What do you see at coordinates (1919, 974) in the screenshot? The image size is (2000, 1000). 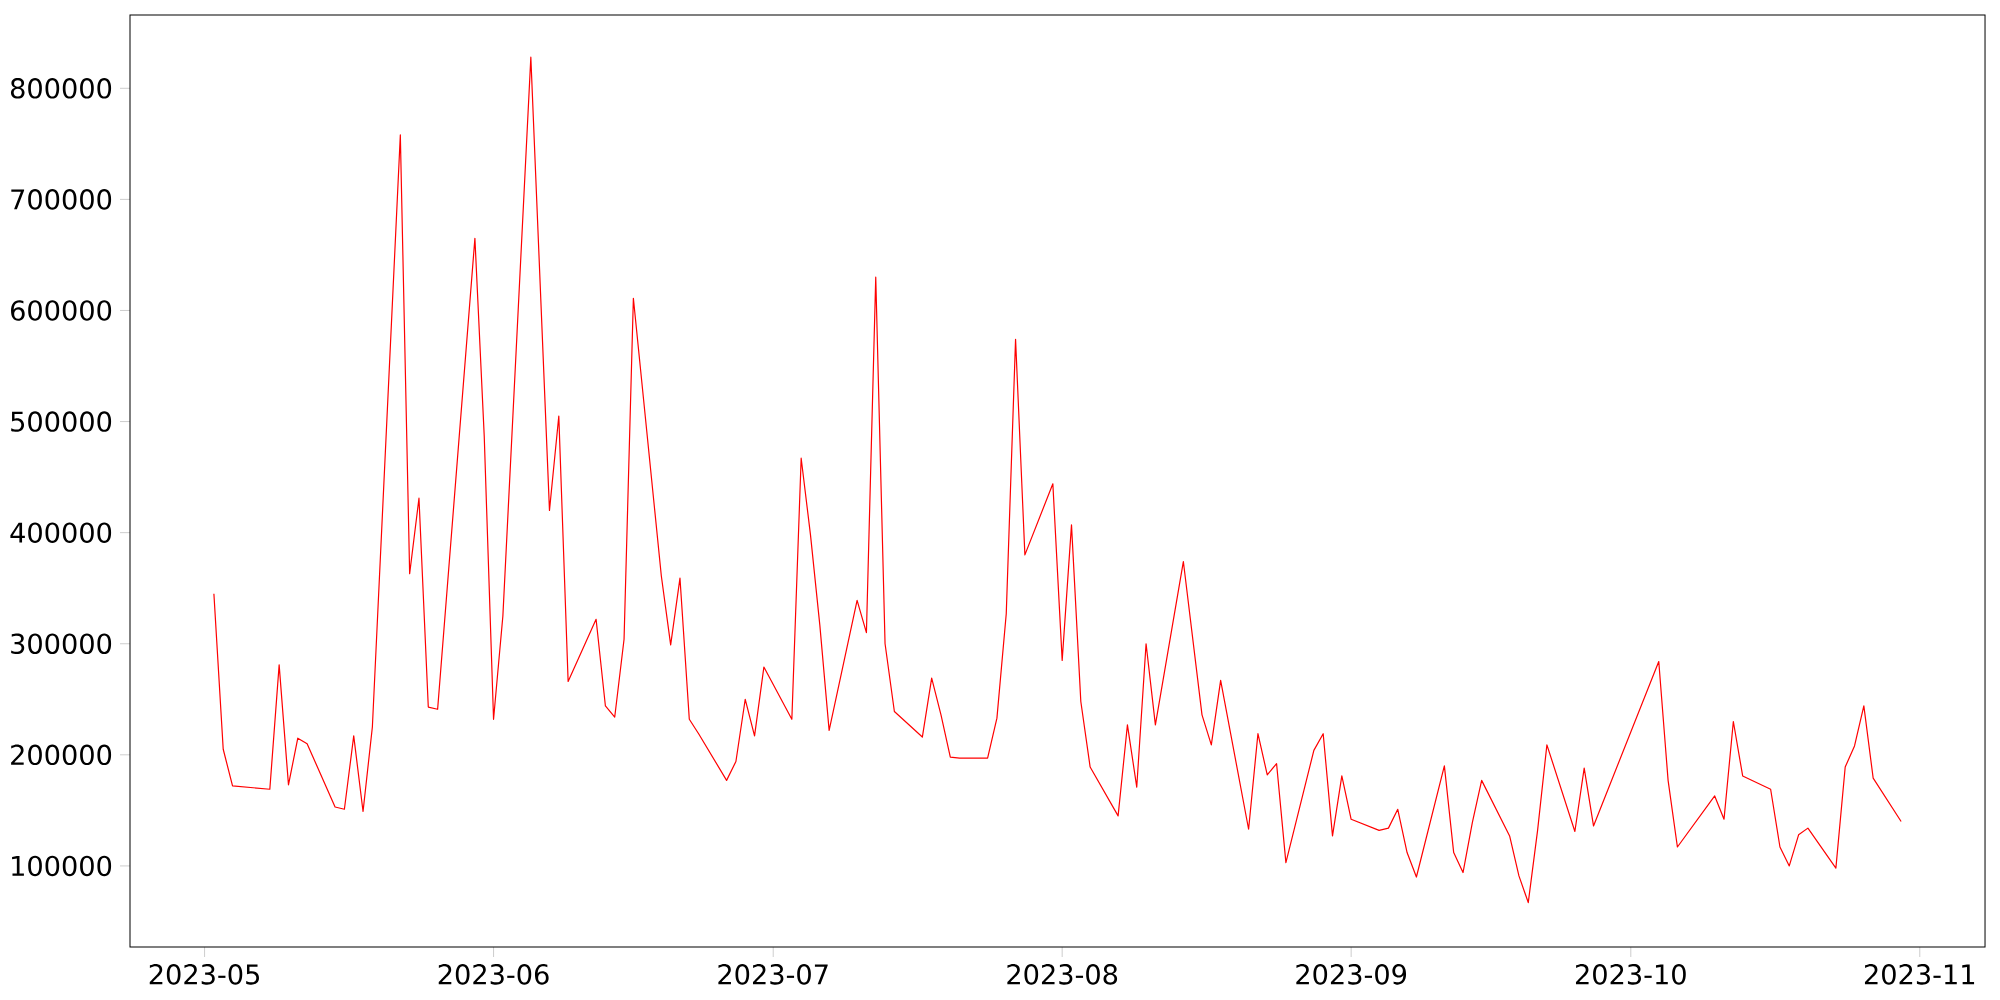 I see `x-tick-label: 2023-11` at bounding box center [1919, 974].